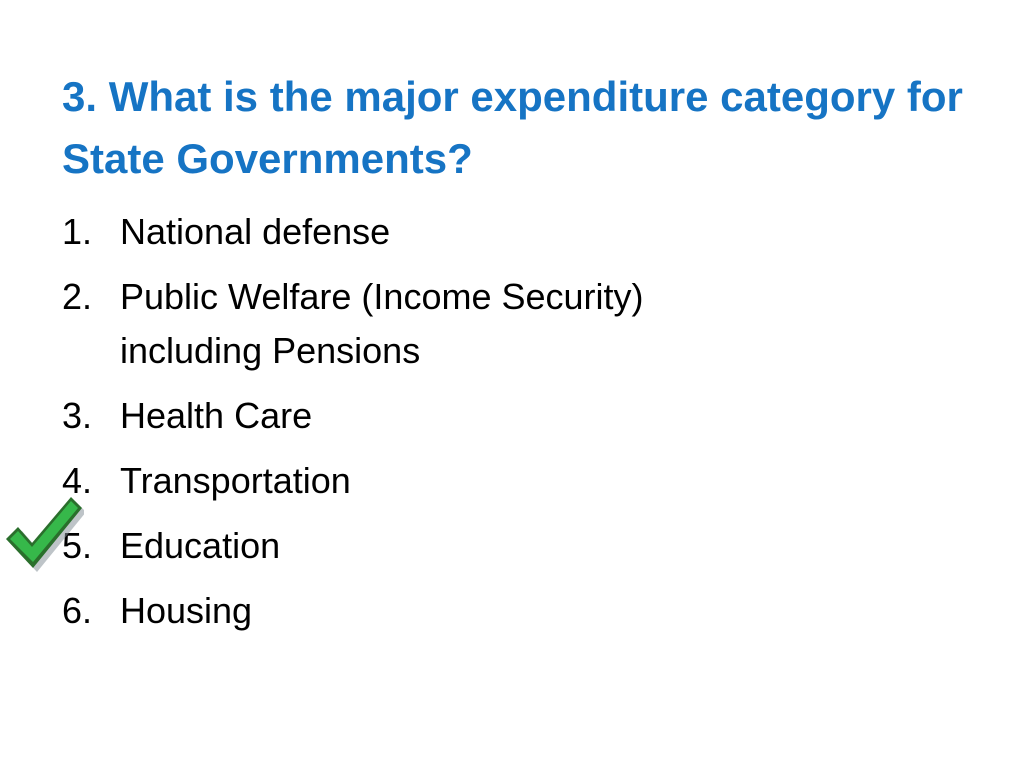  Describe the element at coordinates (77, 610) in the screenshot. I see `answer-option-number: 6.` at that location.